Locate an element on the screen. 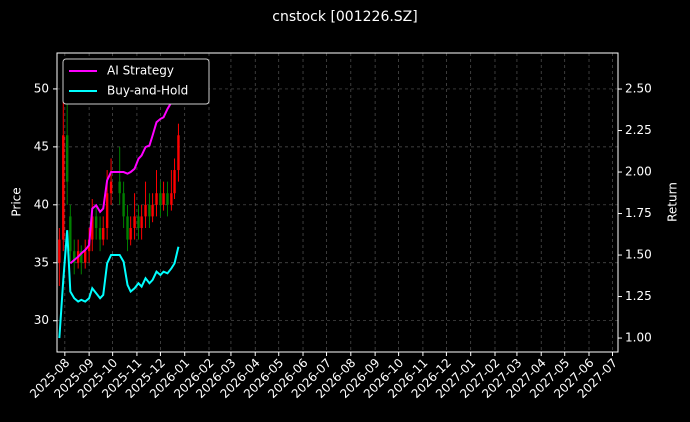  legend: AI Strategy Buy-and-Hold is located at coordinates (136, 81).